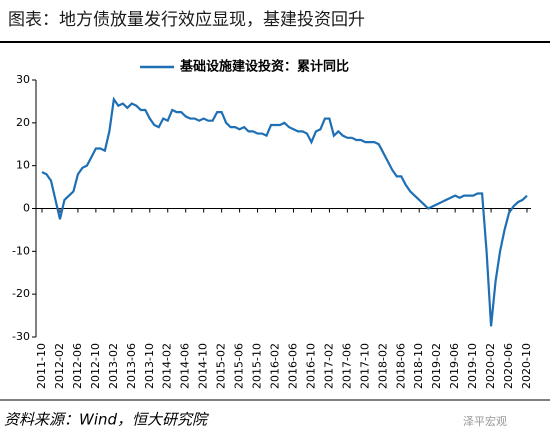  What do you see at coordinates (264, 67) in the screenshot?
I see `legend-label: 基础设施建设投资：累计同比` at bounding box center [264, 67].